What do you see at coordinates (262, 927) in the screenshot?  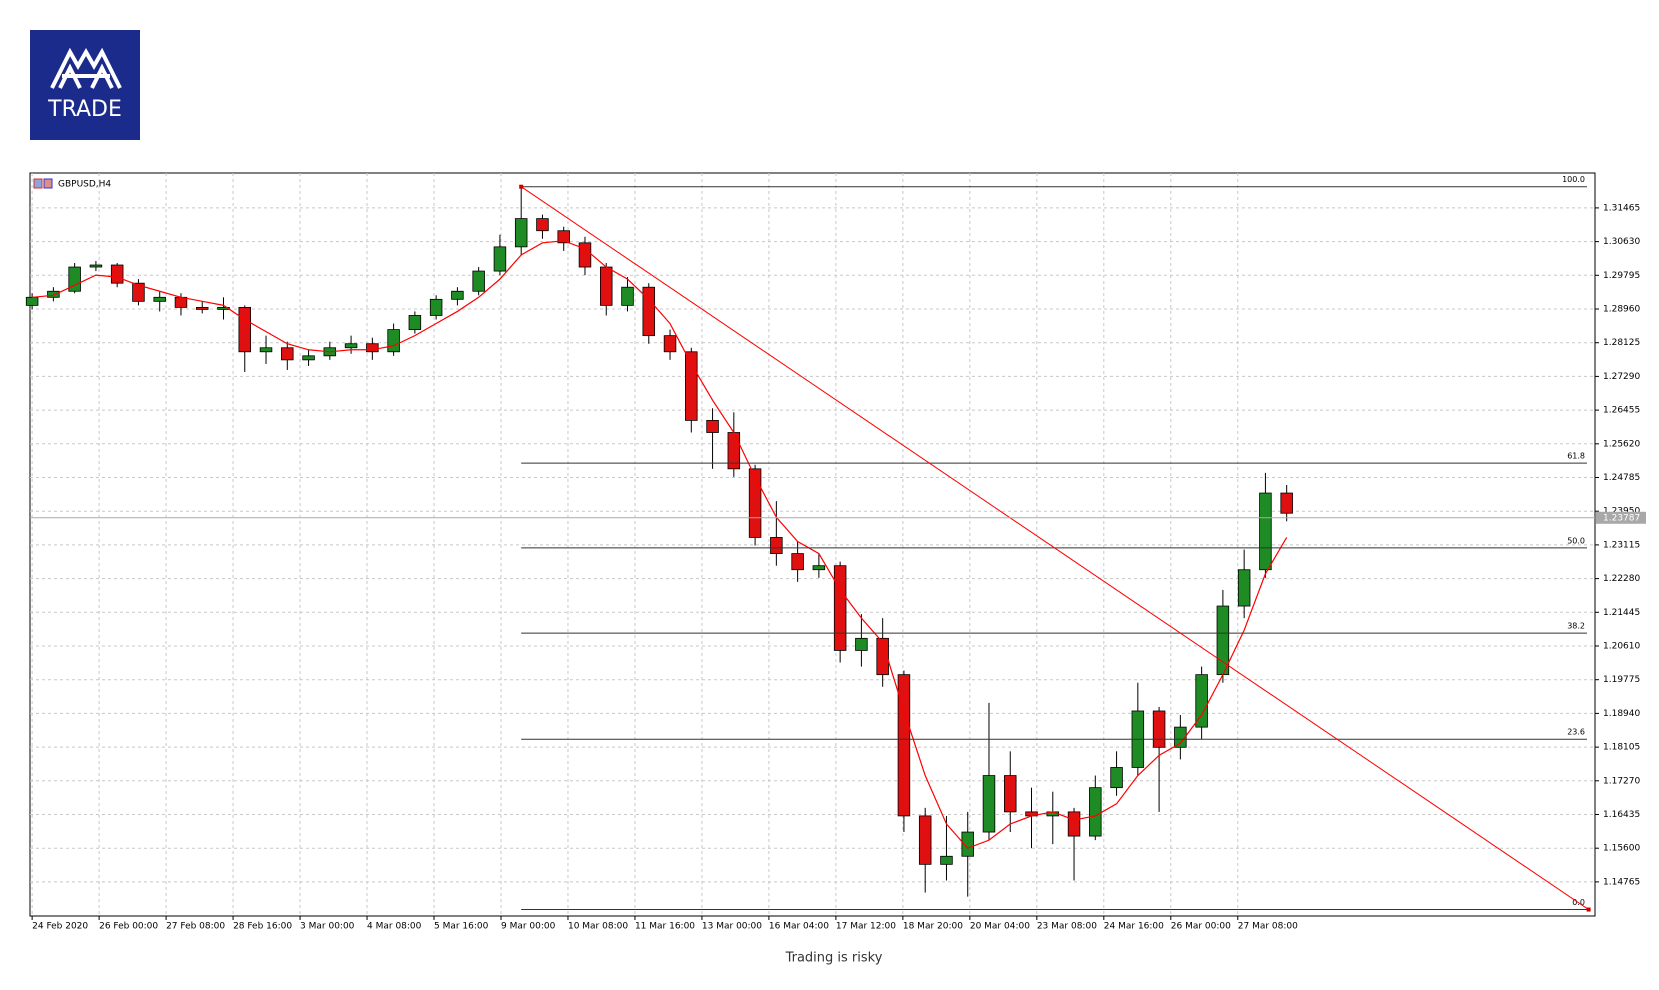 I see `x-tick-label: 28 Feb 16:00` at bounding box center [262, 927].